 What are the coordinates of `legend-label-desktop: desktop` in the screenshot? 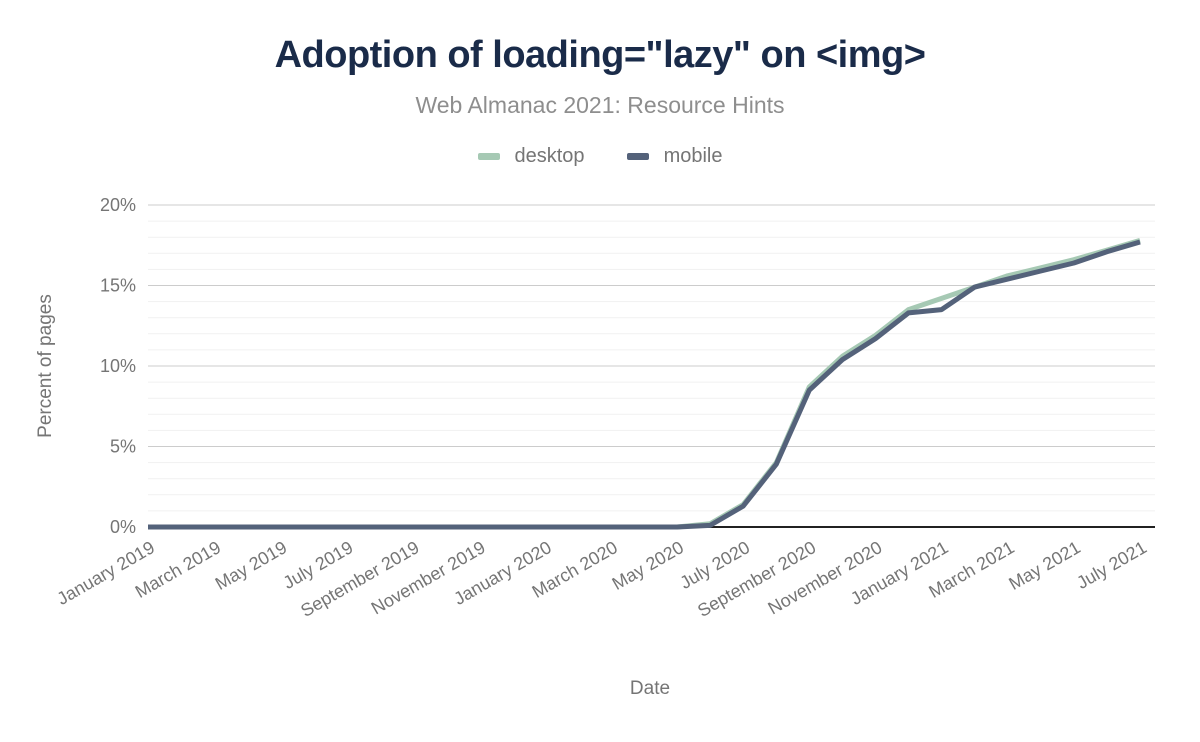 It's located at (549, 156).